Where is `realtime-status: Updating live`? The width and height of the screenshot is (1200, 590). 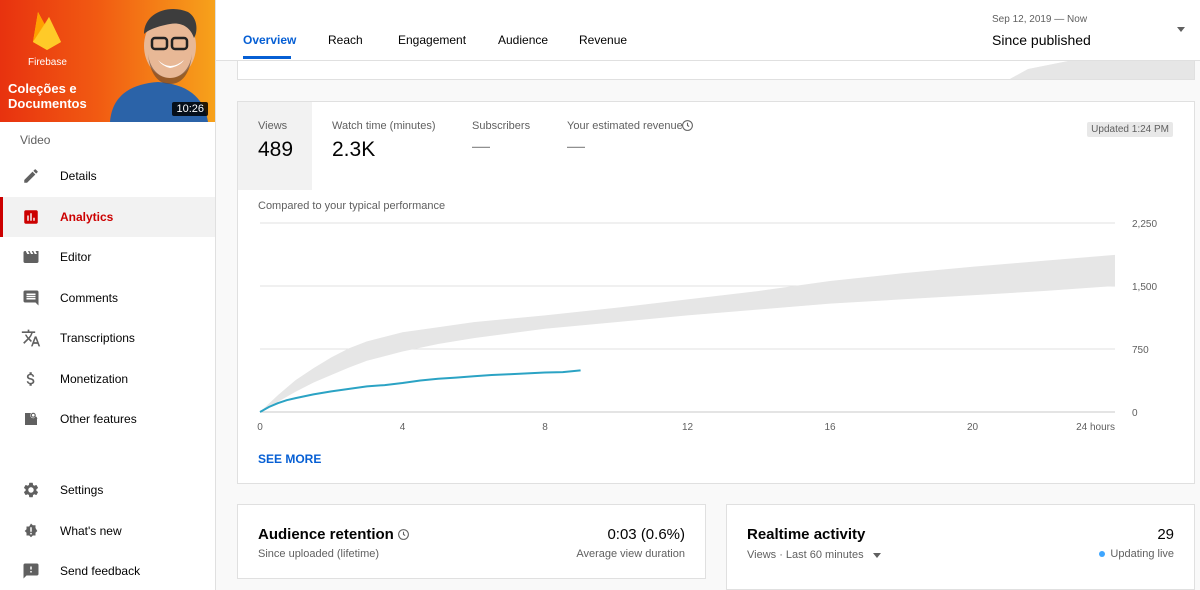
realtime-status: Updating live is located at coordinates (1136, 554).